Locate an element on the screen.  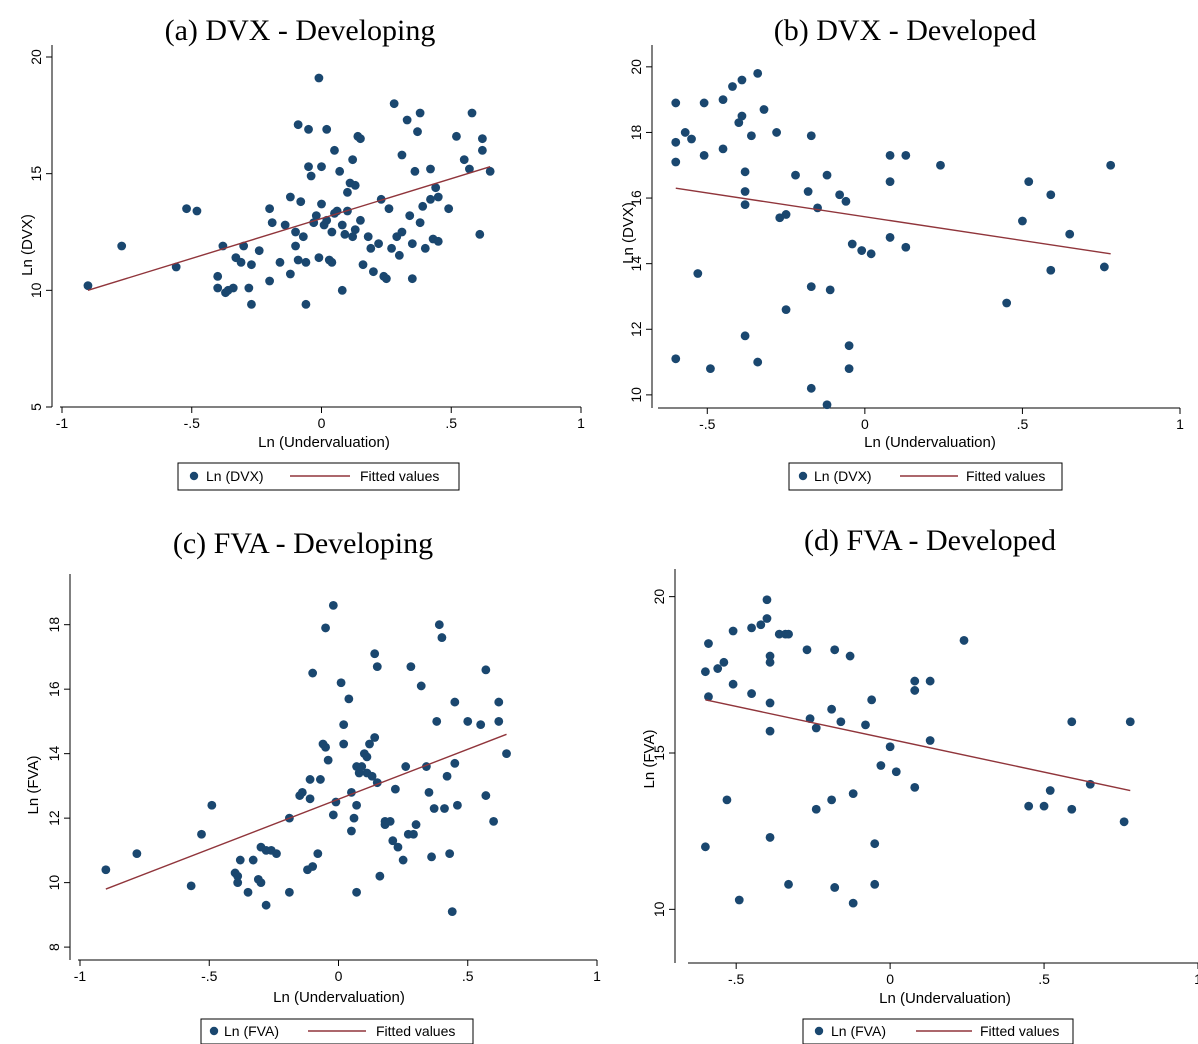
y-tick-label: 14 is located at coordinates (636, 264).